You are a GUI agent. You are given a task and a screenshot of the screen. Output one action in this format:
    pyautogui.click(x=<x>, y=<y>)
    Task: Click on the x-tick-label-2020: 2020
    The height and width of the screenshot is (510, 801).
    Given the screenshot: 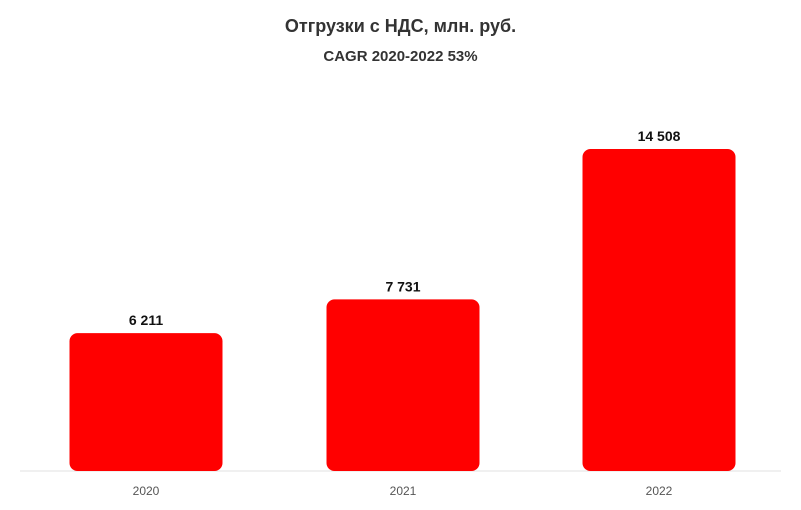 What is the action you would take?
    pyautogui.click(x=146, y=491)
    